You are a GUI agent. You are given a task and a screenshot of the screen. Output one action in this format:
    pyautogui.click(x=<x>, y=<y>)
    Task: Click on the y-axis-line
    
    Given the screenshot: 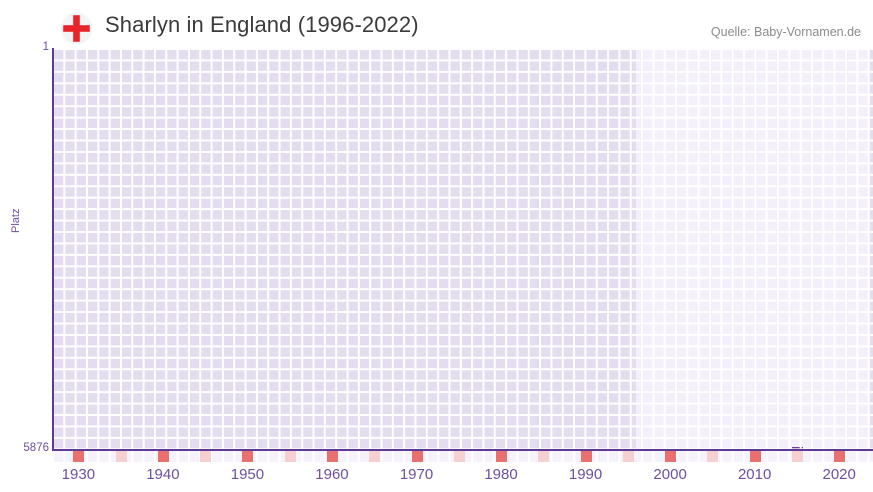 What is the action you would take?
    pyautogui.click(x=53, y=249)
    